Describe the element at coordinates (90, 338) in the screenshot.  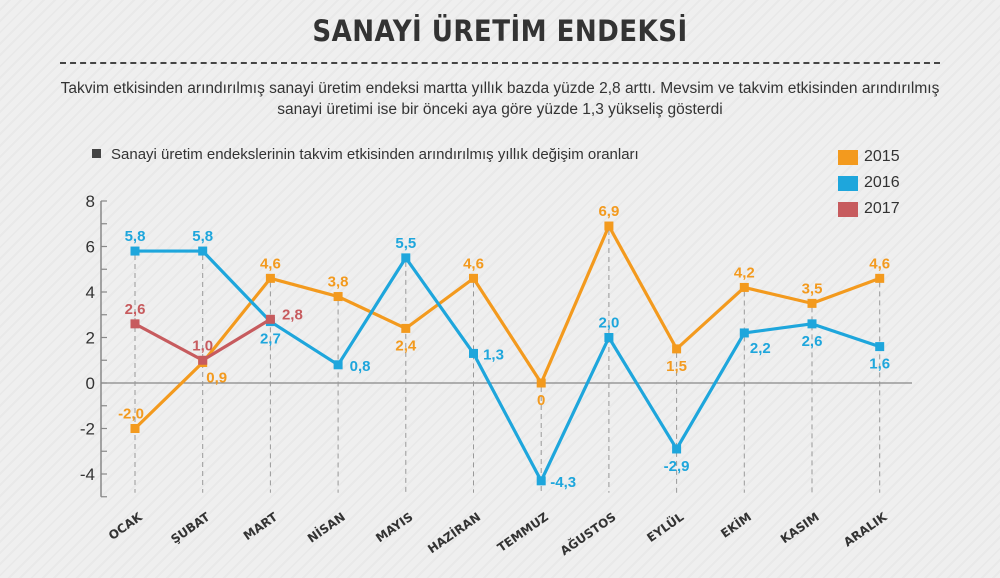
I see `y-tick-label: 2` at that location.